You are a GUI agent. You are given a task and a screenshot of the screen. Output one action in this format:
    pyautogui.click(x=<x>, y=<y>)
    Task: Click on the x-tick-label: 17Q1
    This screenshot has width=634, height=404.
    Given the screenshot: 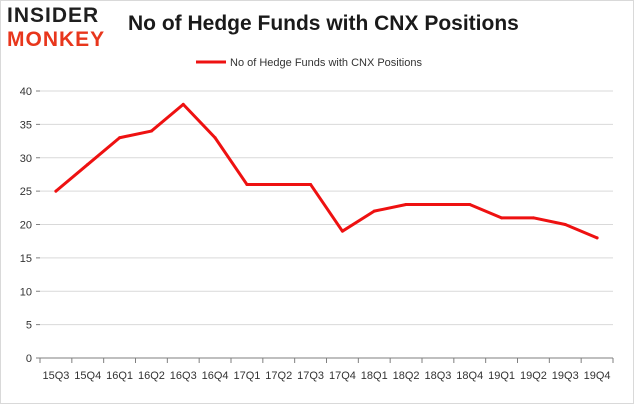 What is the action you would take?
    pyautogui.click(x=246, y=376)
    